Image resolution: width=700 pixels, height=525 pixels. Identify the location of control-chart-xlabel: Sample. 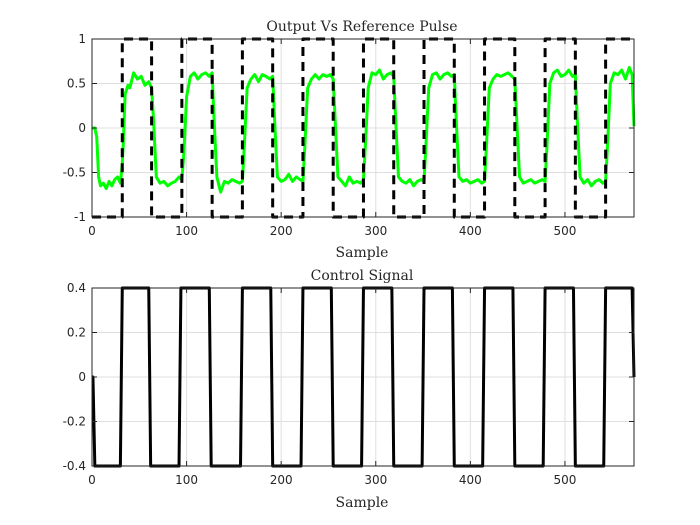
(362, 503).